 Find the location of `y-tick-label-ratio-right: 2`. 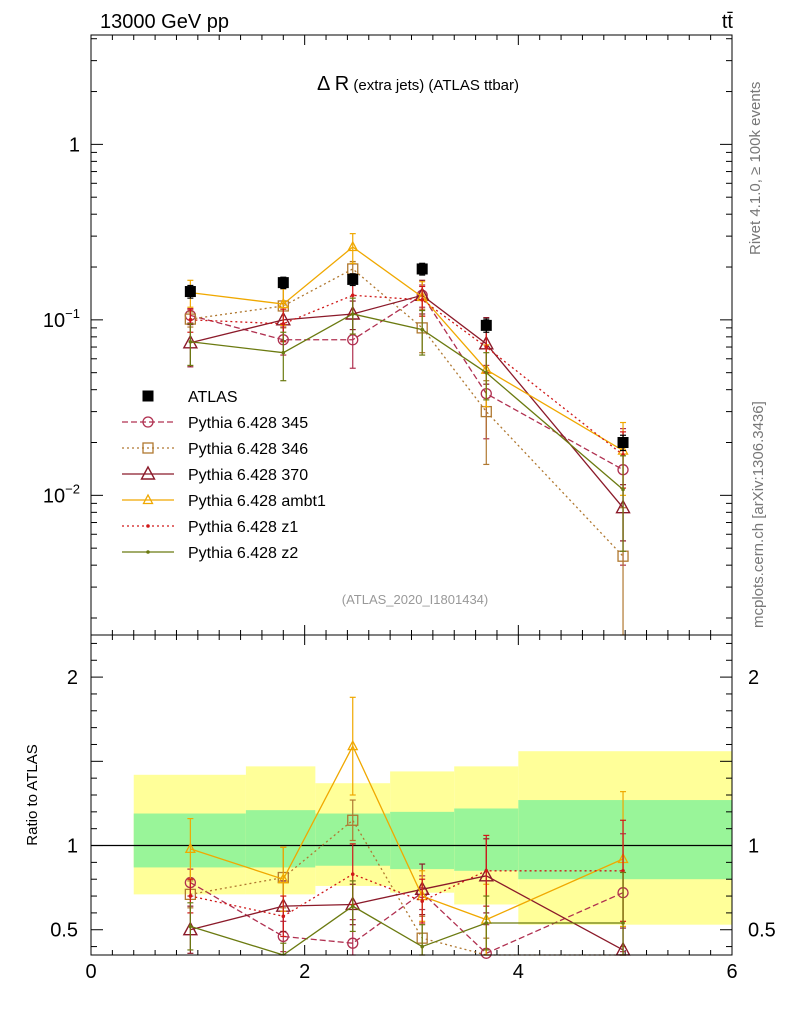

y-tick-label-ratio-right: 2 is located at coordinates (753, 678).